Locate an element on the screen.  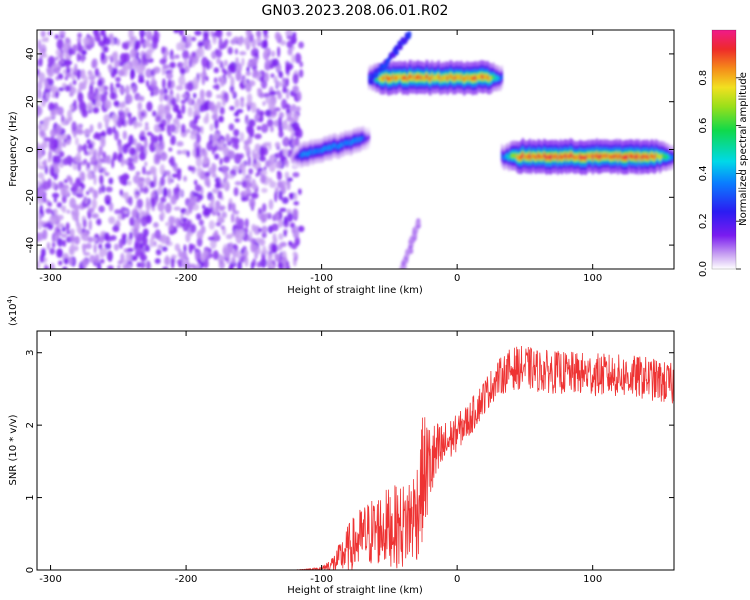
streak-cell is located at coordinates (396, 52).